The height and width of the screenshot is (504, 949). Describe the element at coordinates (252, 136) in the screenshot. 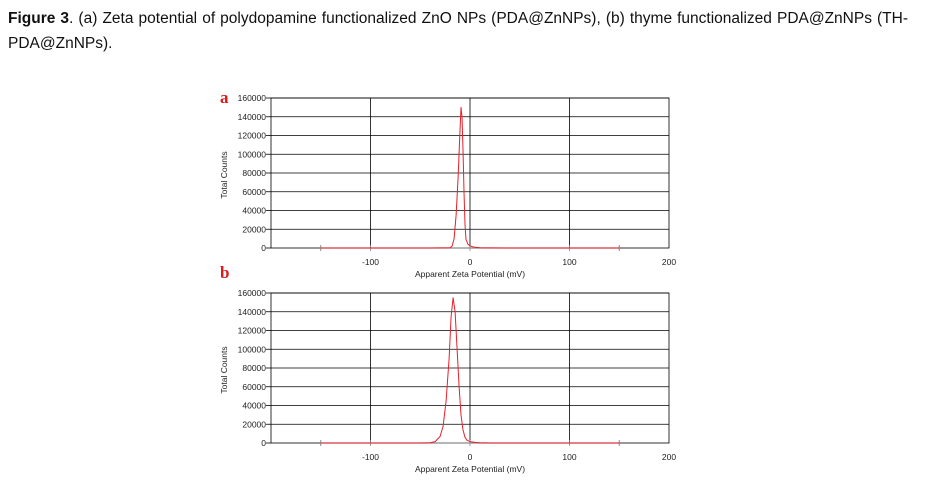

I see `panel-a-ytick-label-6: 120000` at that location.